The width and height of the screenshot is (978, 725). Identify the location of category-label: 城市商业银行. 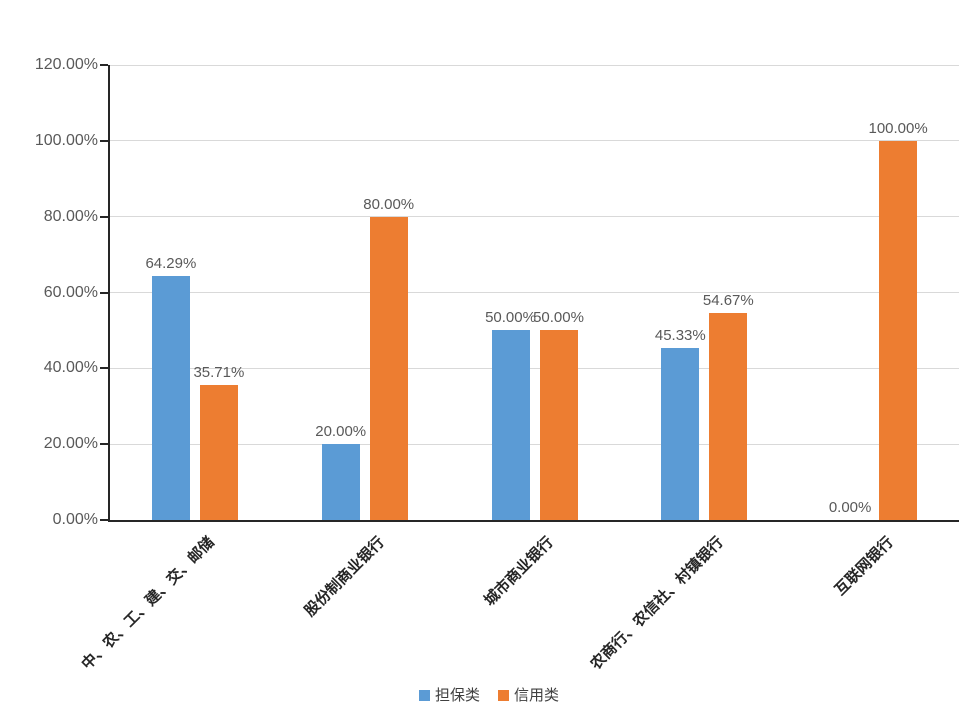
(519, 571).